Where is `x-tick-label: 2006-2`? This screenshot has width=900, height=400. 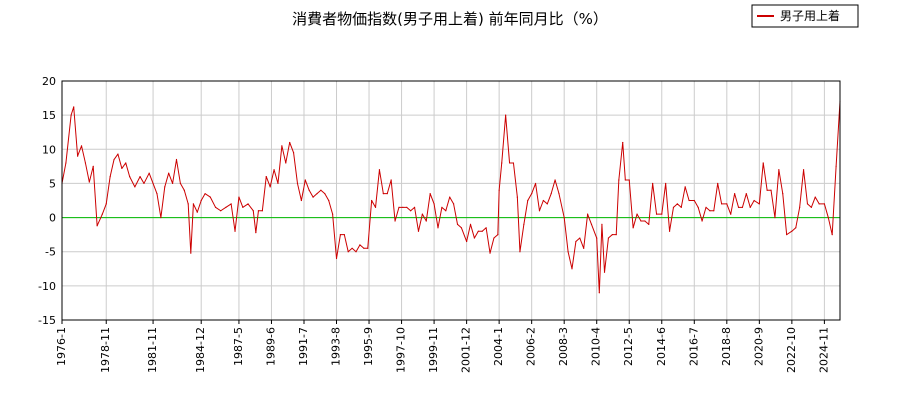 x-tick-label: 2006-2 is located at coordinates (531, 346).